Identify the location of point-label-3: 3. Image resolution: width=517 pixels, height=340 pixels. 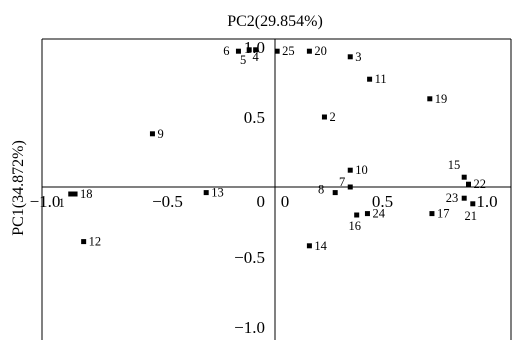
(358, 57).